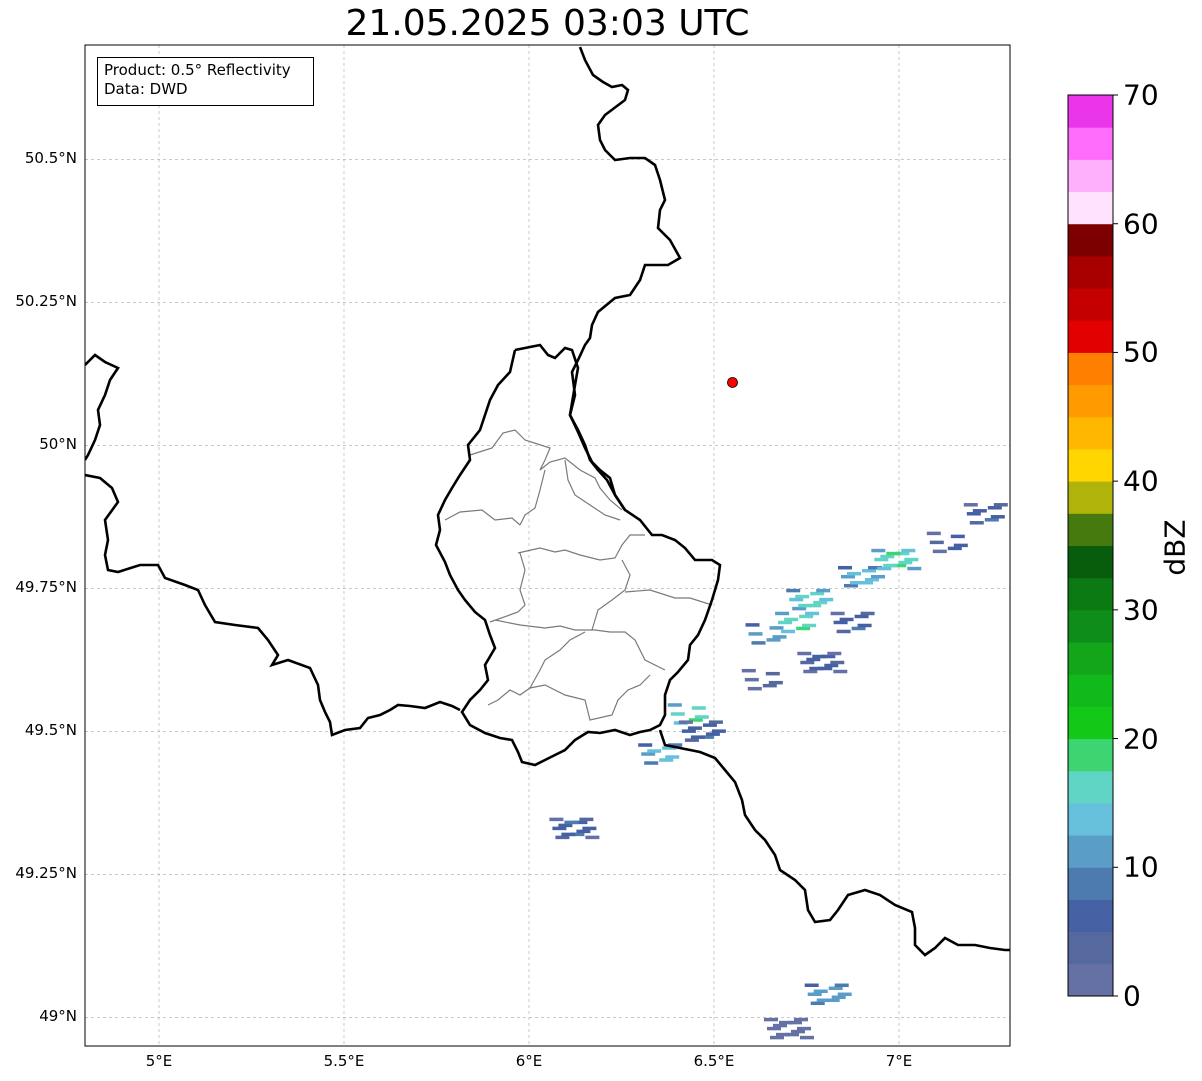  What do you see at coordinates (159, 1061) in the screenshot?
I see `lon-tick-label: 5°E` at bounding box center [159, 1061].